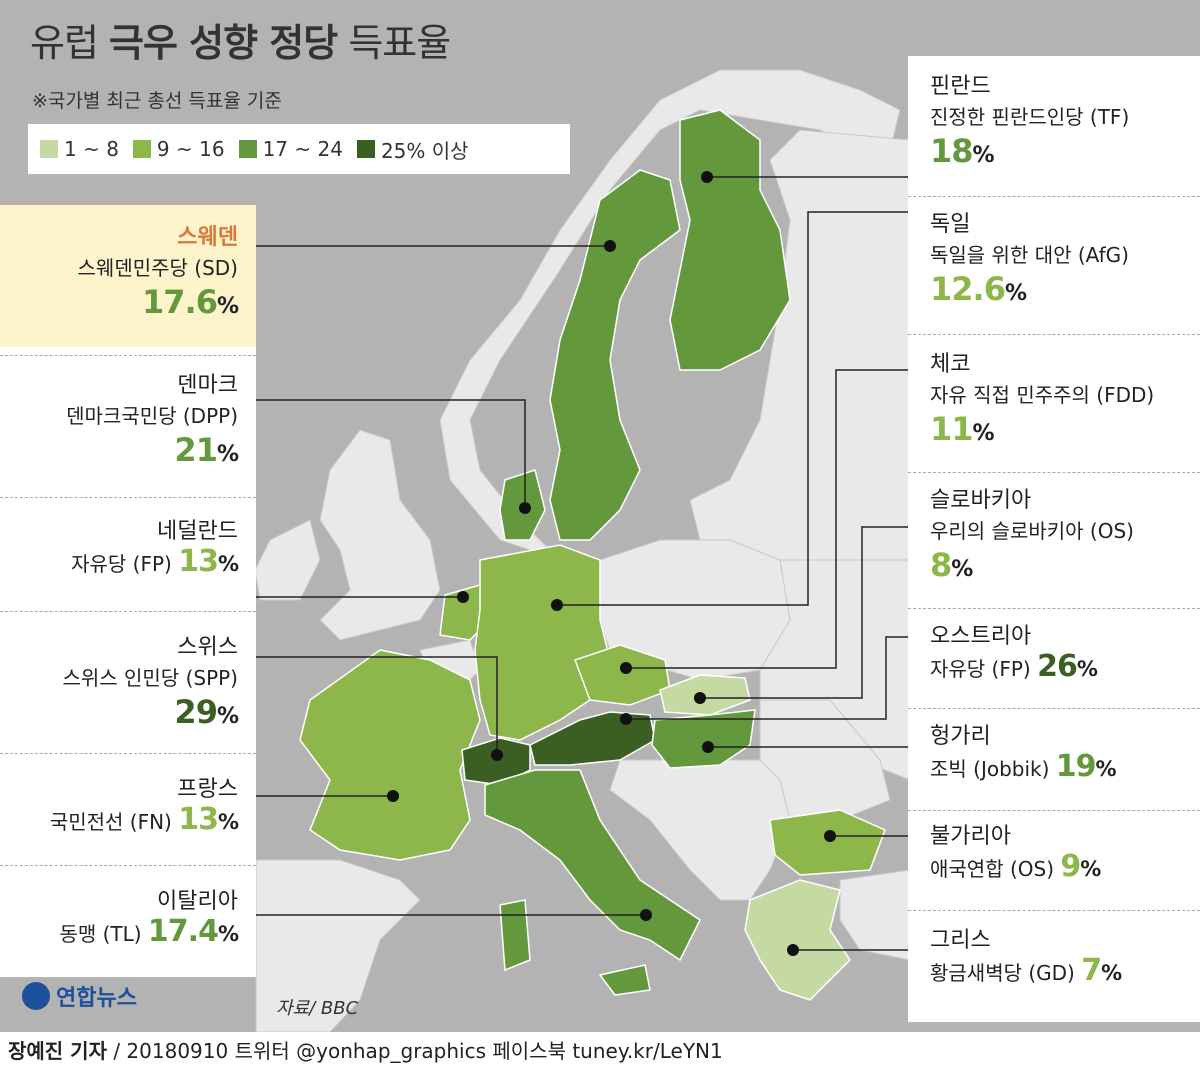  Describe the element at coordinates (1030, 122) in the screenshot. I see `entry-finland: 핀란드 진정한 핀란드인당 (TF) 18%` at that location.